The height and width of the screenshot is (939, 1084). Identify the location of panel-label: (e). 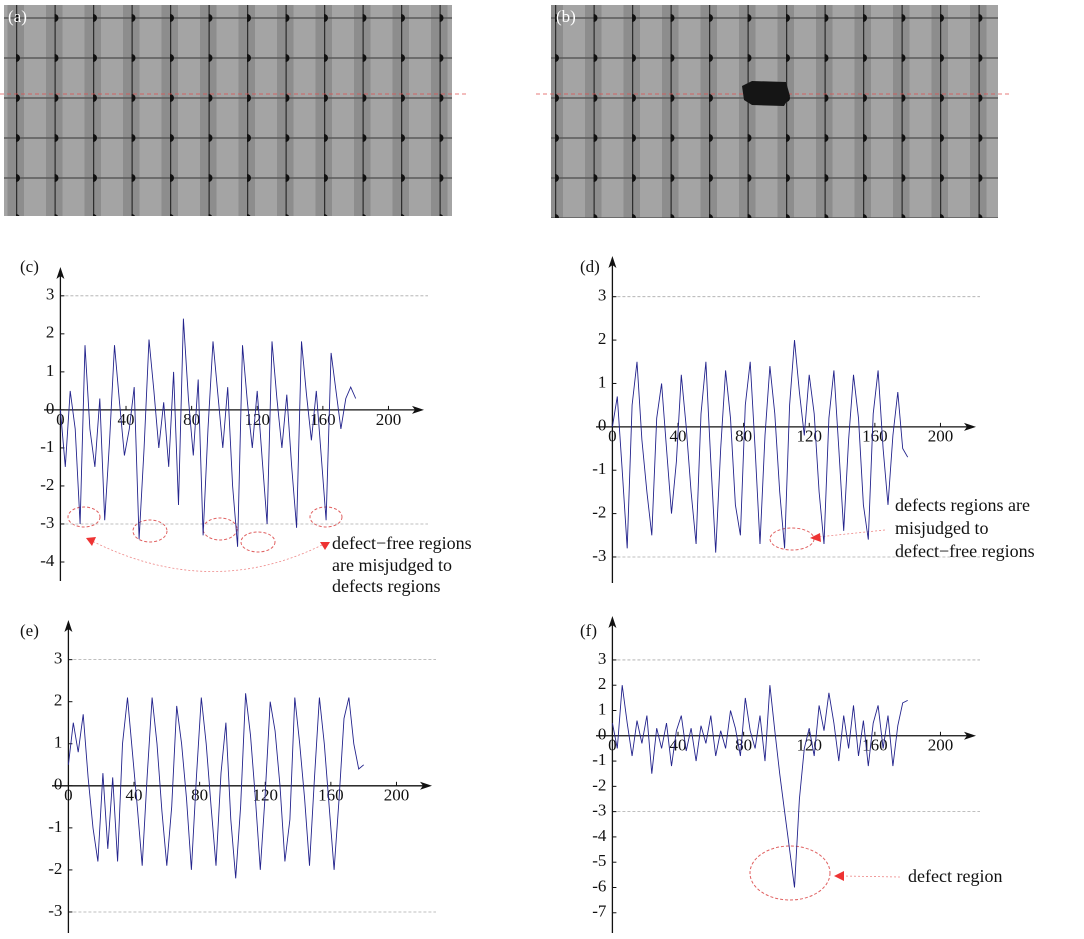
(29, 630).